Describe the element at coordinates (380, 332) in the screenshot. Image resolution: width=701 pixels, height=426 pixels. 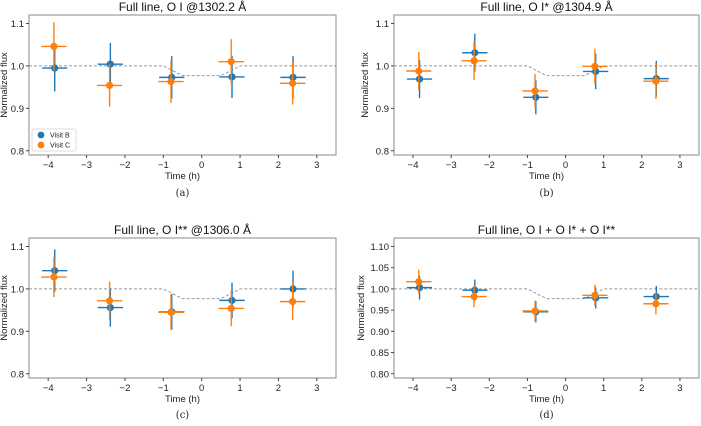
I see `y-tick-label: 0.90` at that location.